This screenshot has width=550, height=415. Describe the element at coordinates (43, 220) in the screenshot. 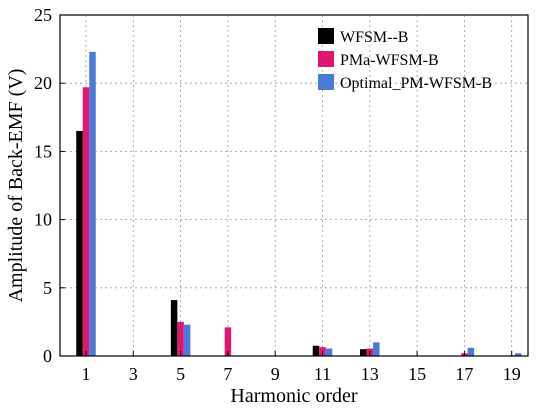

I see `y-tick-label: 10` at that location.